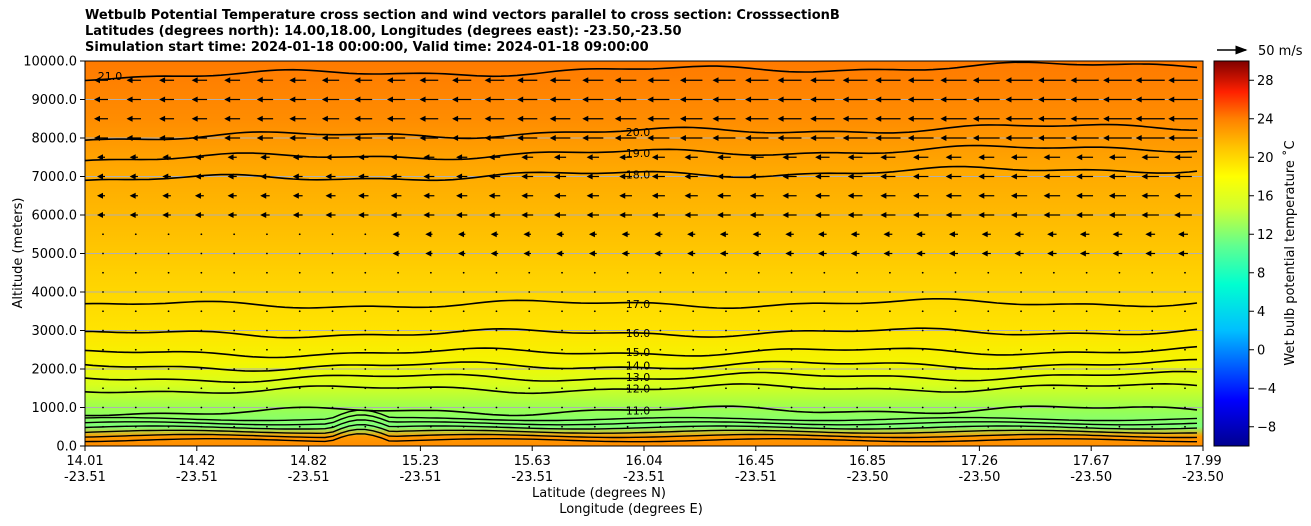 This screenshot has width=1311, height=526. I want to click on colorbar-tick-label: 28, so click(1265, 81).